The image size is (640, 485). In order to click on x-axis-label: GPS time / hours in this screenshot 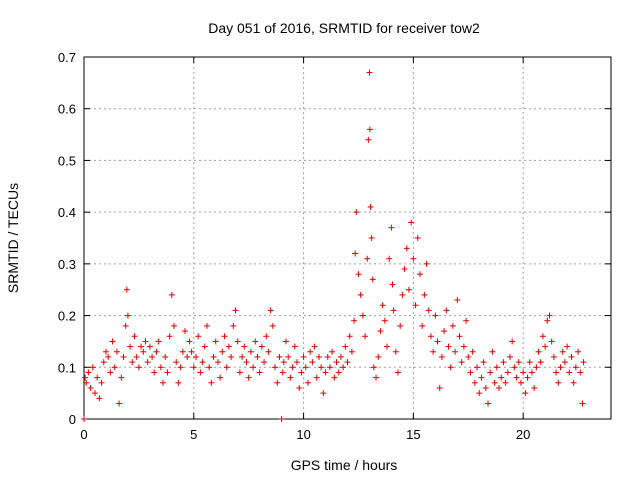, I will do `click(344, 465)`.